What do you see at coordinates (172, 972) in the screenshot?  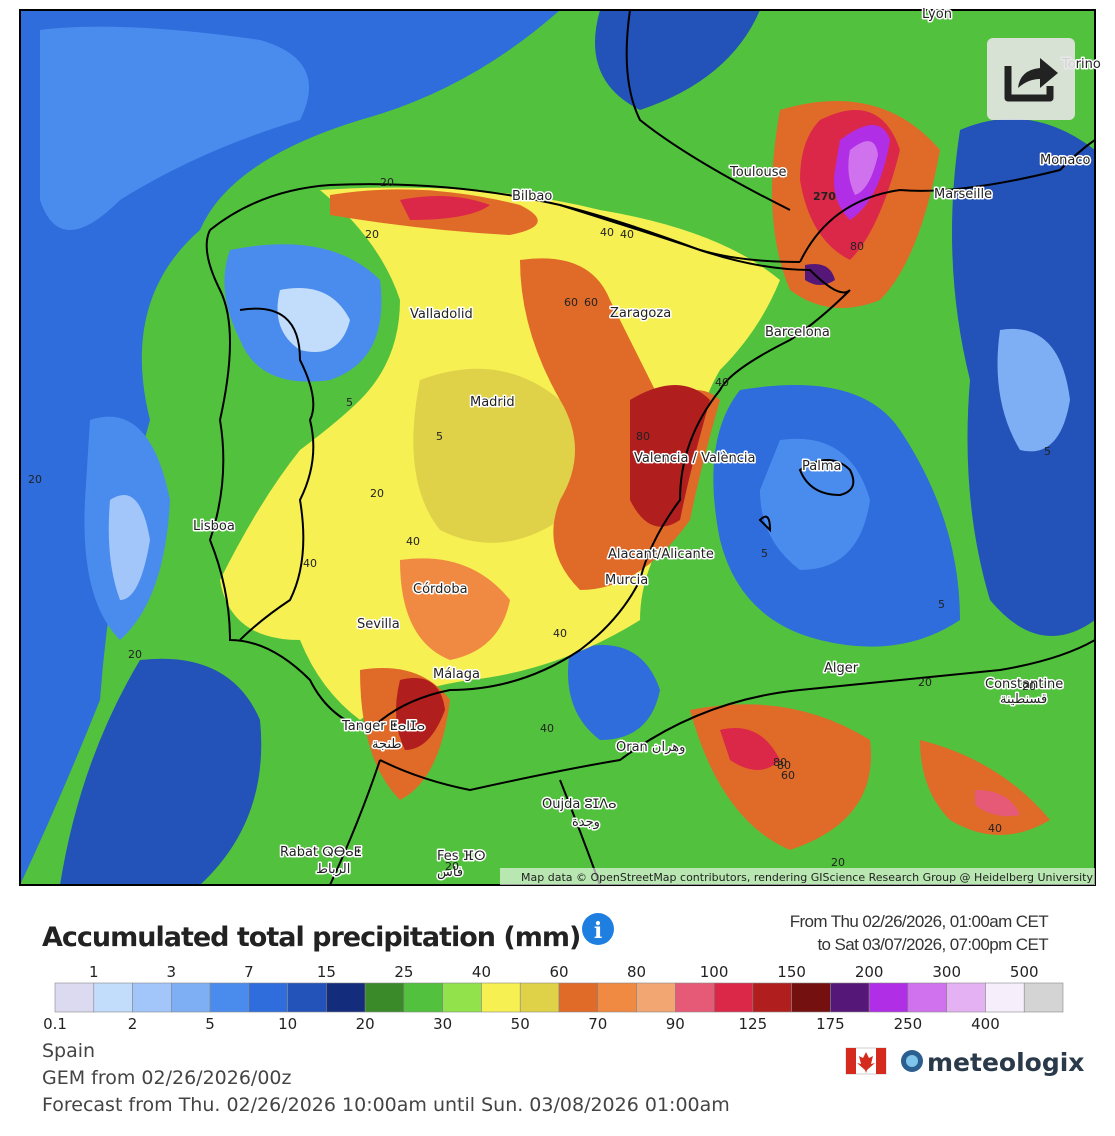 I see `legend-label: 3` at bounding box center [172, 972].